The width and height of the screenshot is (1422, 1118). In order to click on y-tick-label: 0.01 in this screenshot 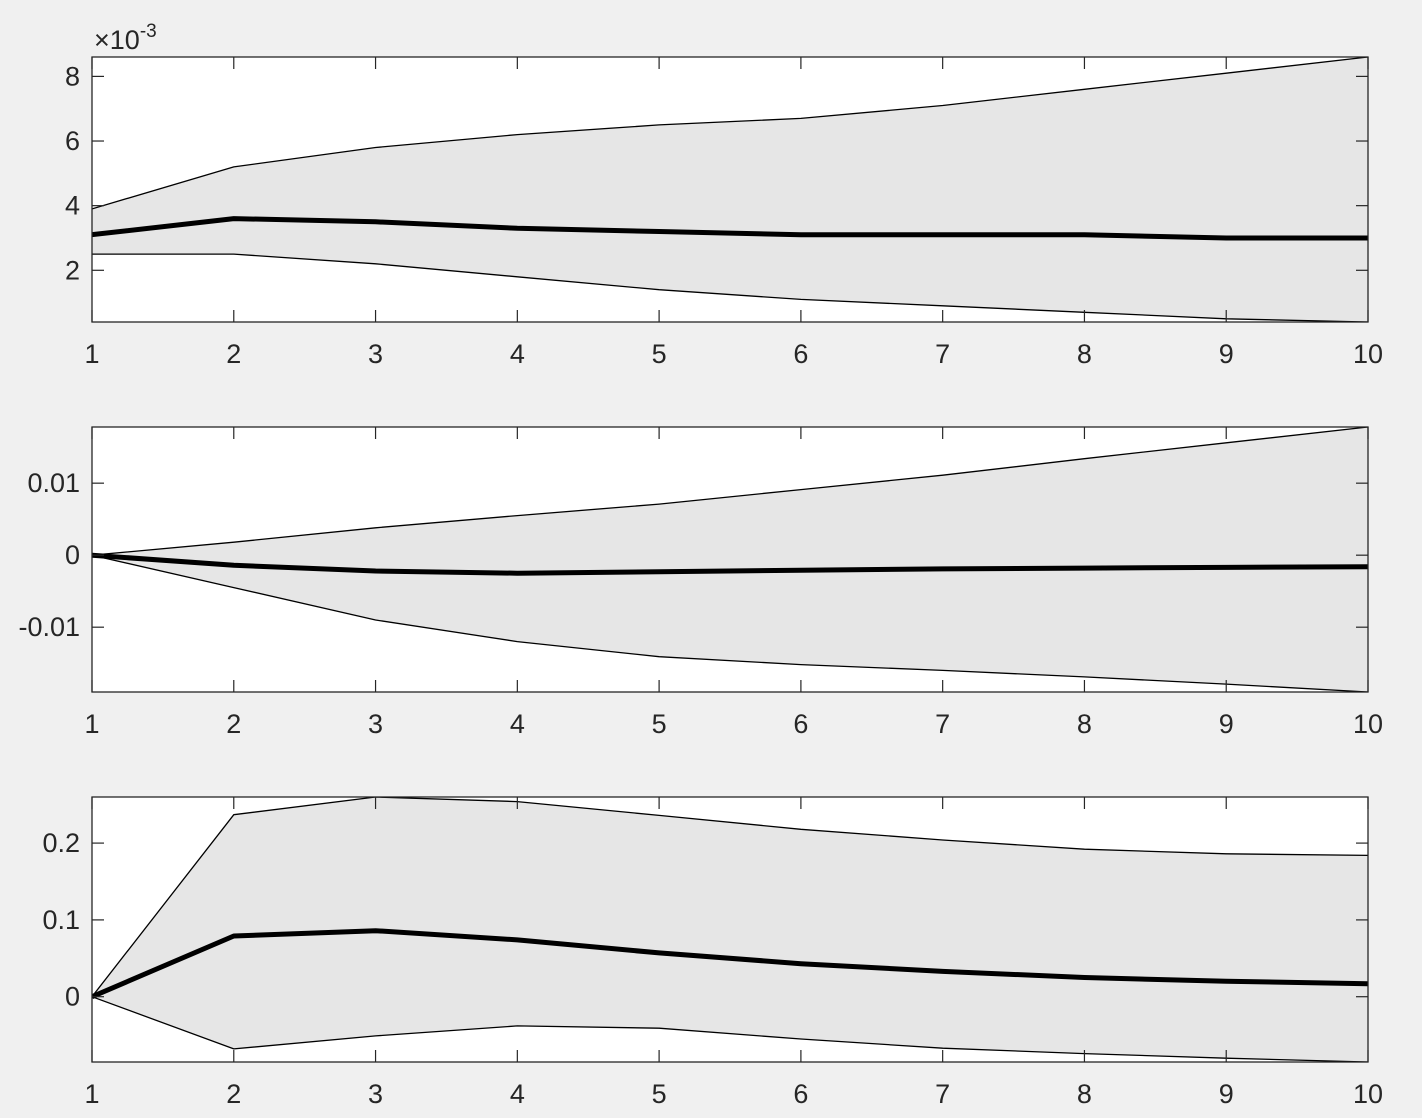, I will do `click(53, 483)`.